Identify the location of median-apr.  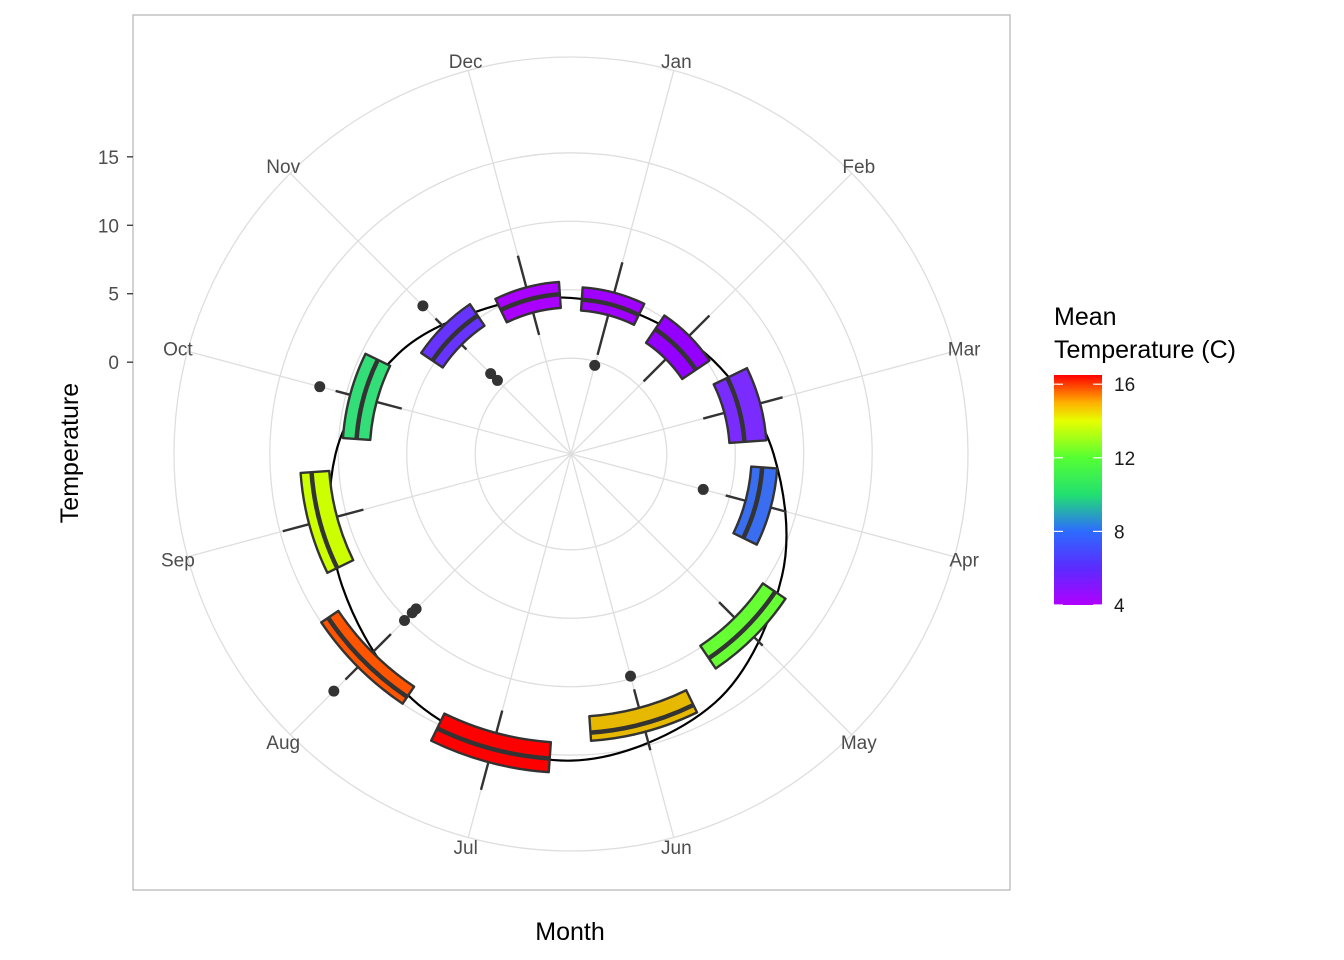
(753, 503).